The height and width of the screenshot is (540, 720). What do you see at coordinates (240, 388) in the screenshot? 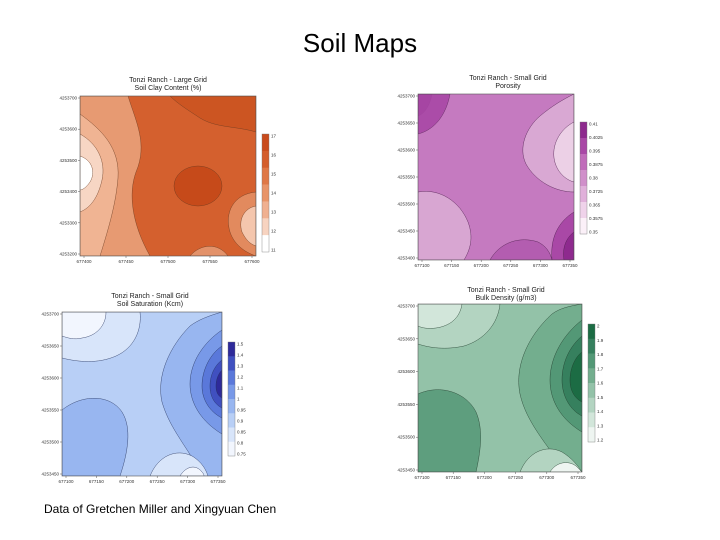
I see `colorbar-tick-label: 1.1` at bounding box center [240, 388].